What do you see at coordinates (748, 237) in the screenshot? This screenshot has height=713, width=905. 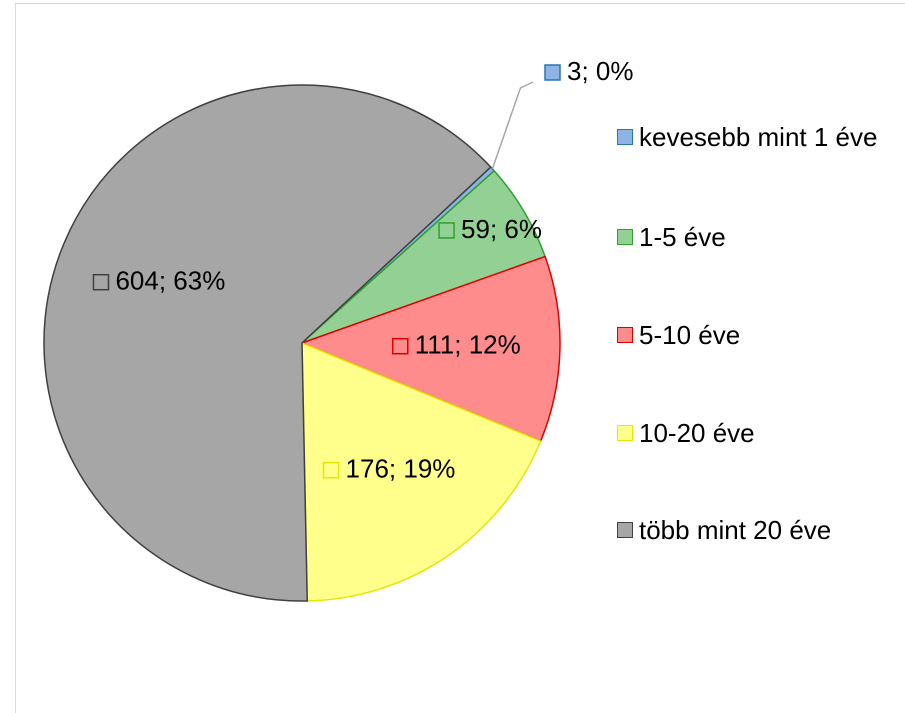 I see `legend-item: 1-5 éve` at bounding box center [748, 237].